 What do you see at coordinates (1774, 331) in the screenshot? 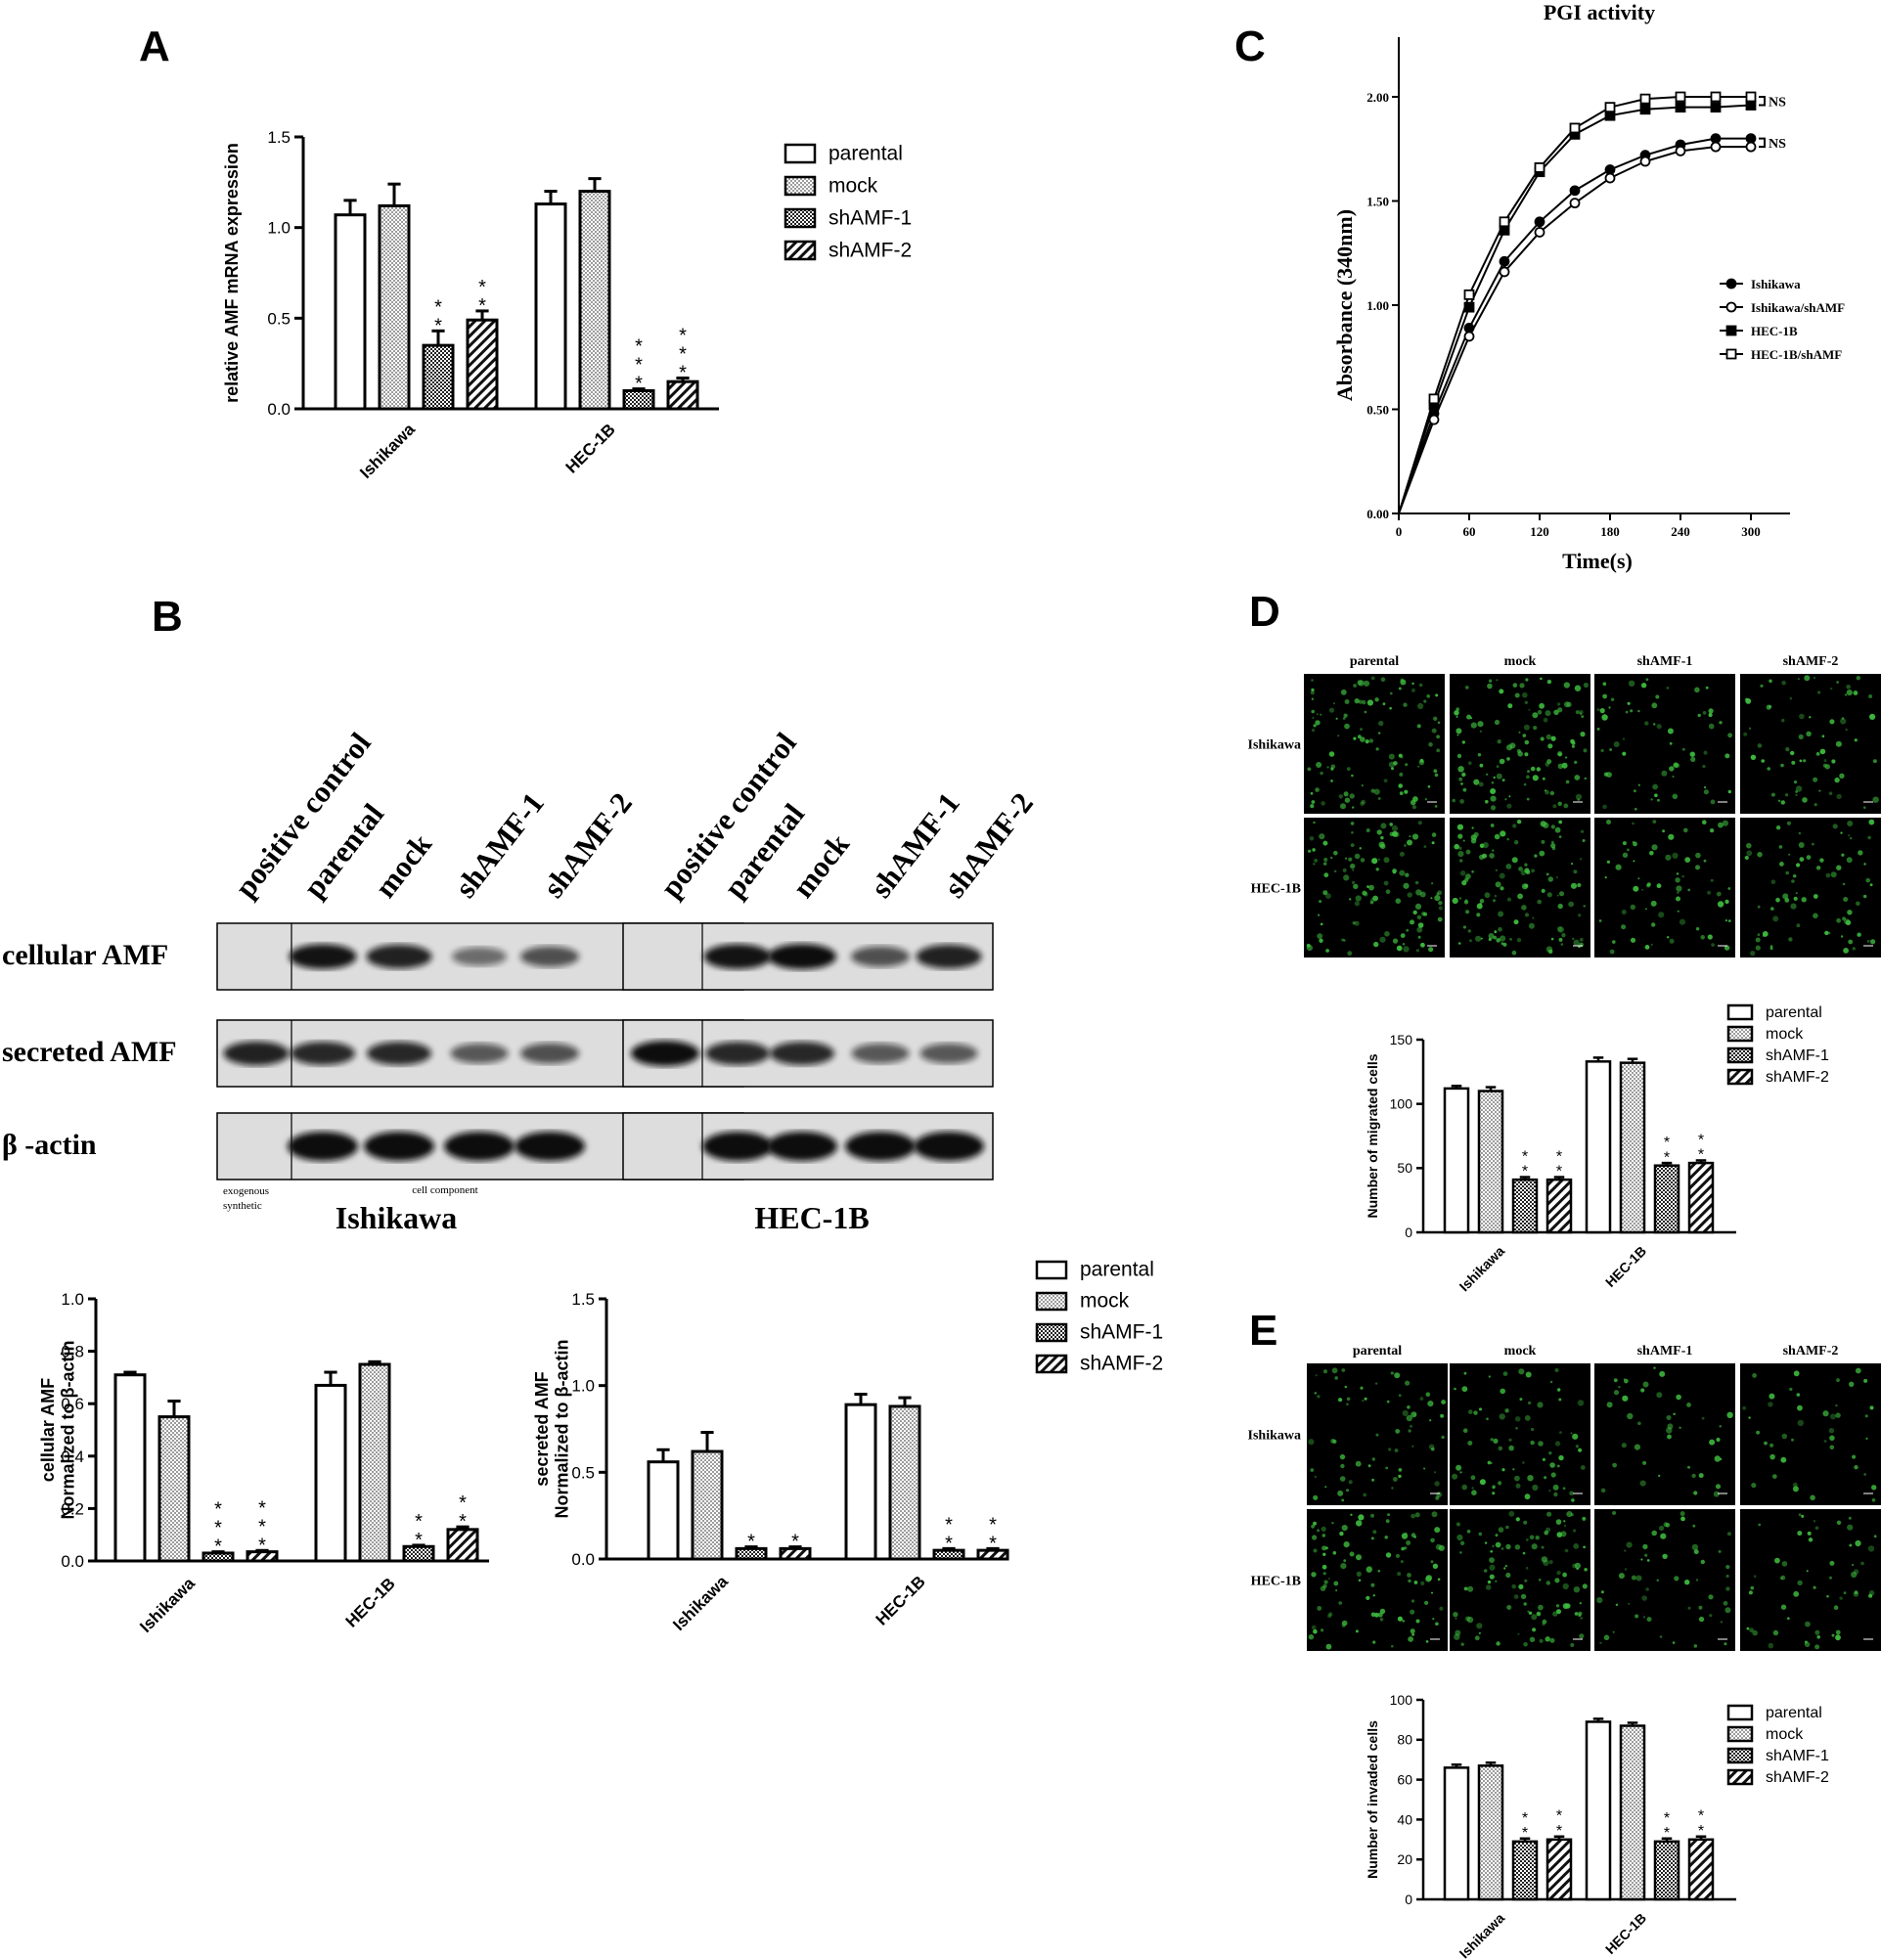
I see `legend-label: HEC-1B` at bounding box center [1774, 331].